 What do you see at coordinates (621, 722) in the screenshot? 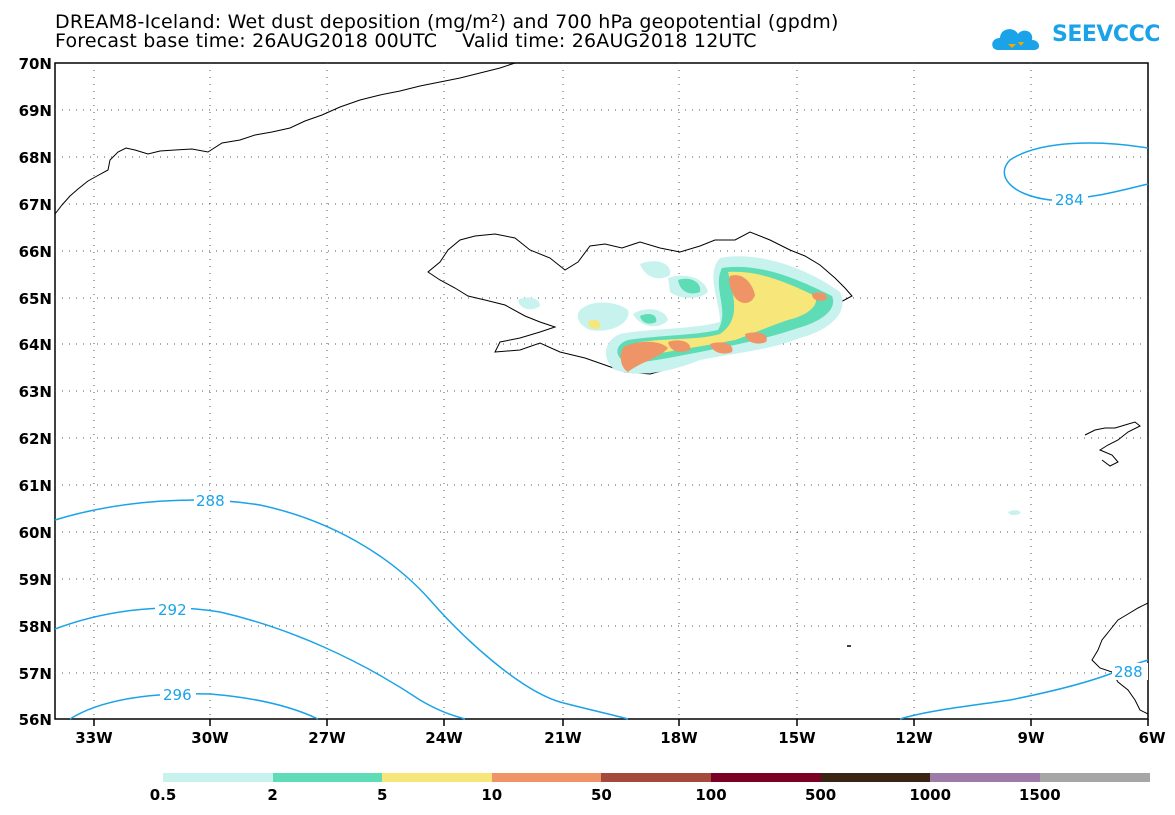
I see `axis-ticks` at bounding box center [621, 722].